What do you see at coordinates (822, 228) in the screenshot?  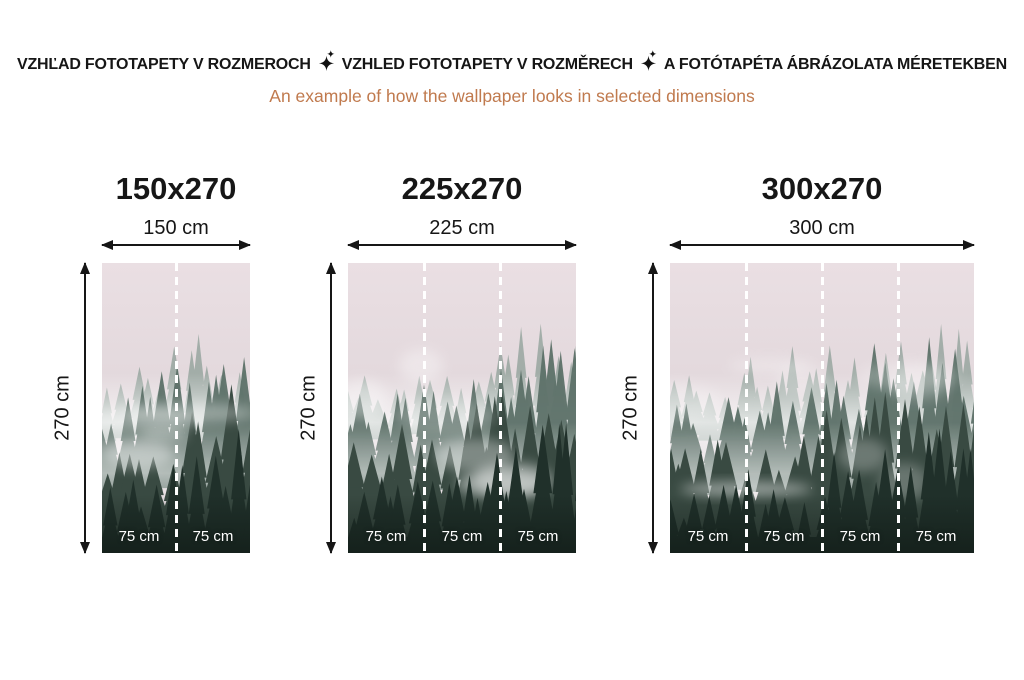 I see `width-dimension-label: 300 cm` at bounding box center [822, 228].